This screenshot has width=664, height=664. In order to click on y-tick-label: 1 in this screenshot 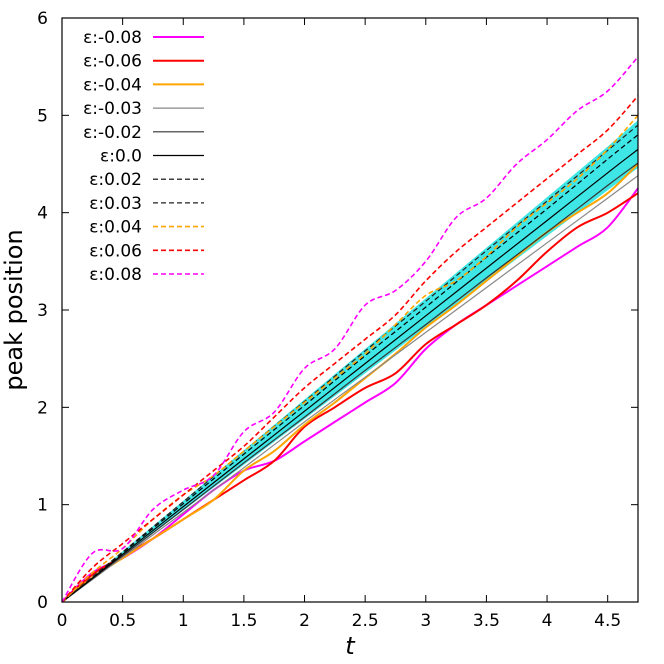, I will do `click(42, 506)`.